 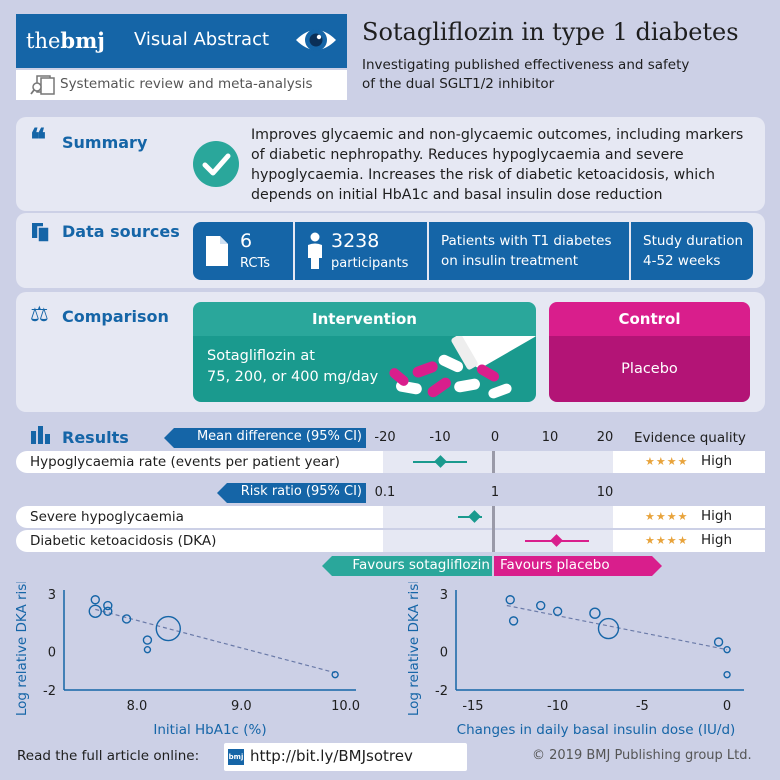 What do you see at coordinates (550, 32) in the screenshot?
I see `page-title: Sotagliflozin in type 1 diabetes` at bounding box center [550, 32].